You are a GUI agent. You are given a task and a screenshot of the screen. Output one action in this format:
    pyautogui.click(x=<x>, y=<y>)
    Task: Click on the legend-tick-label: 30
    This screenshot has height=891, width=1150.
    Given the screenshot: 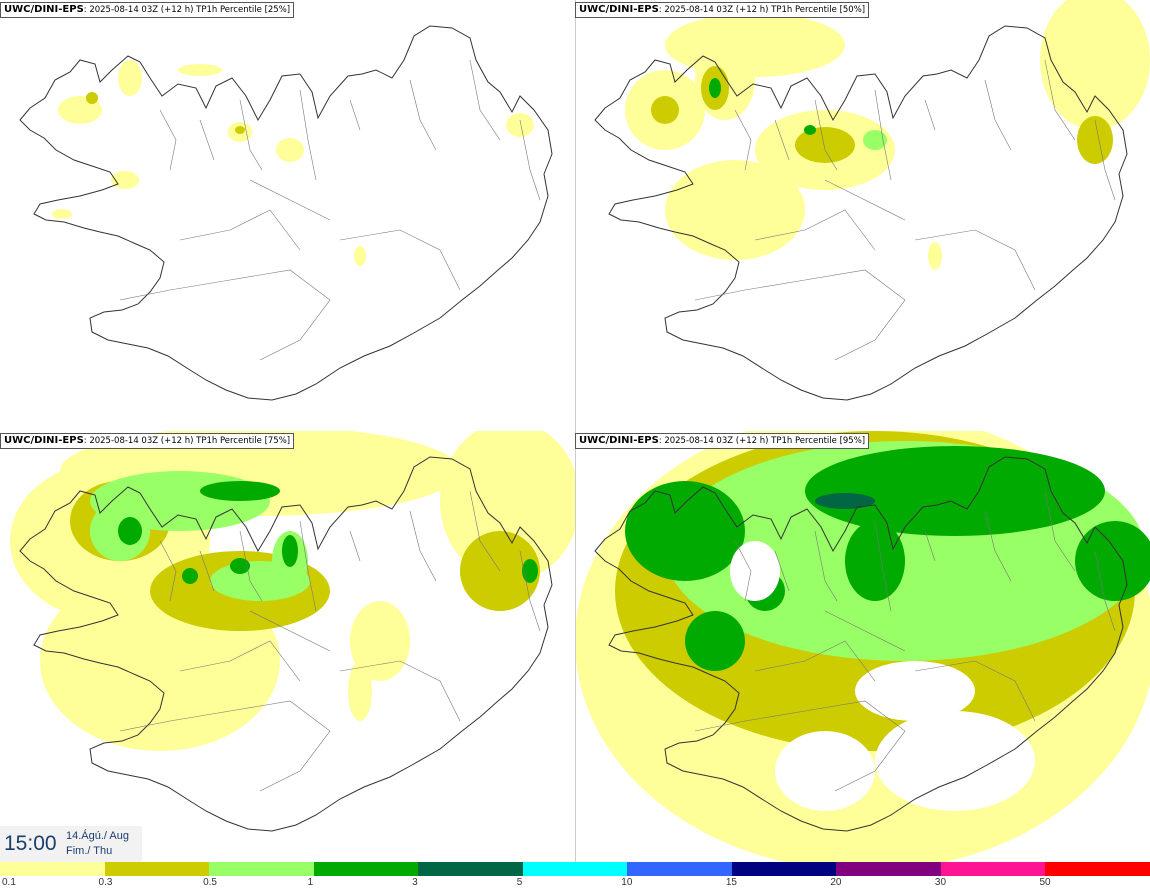 What is the action you would take?
    pyautogui.click(x=940, y=882)
    